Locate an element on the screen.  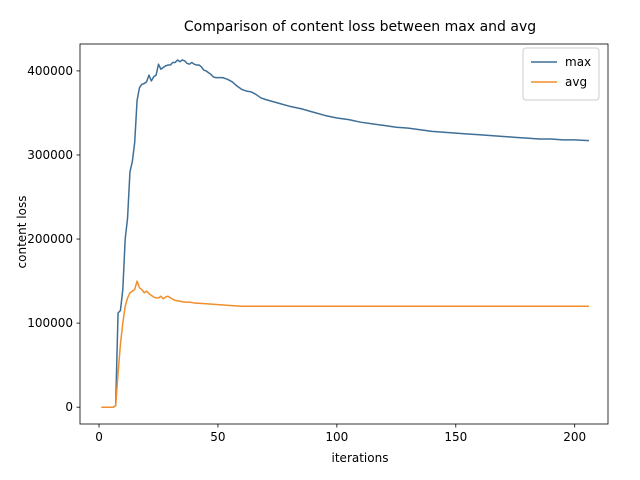
y-tick-label: 0 is located at coordinates (69, 407).